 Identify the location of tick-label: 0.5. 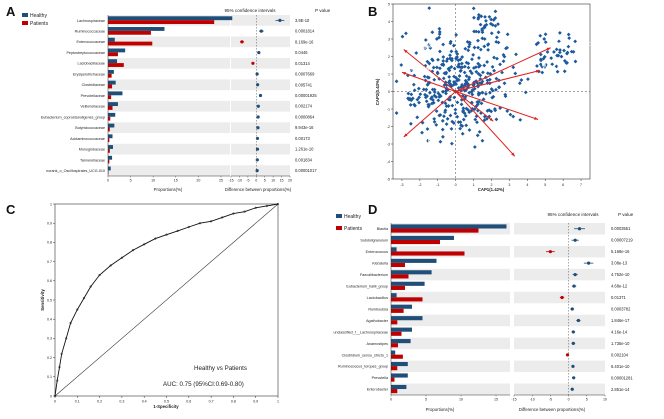
(49, 300).